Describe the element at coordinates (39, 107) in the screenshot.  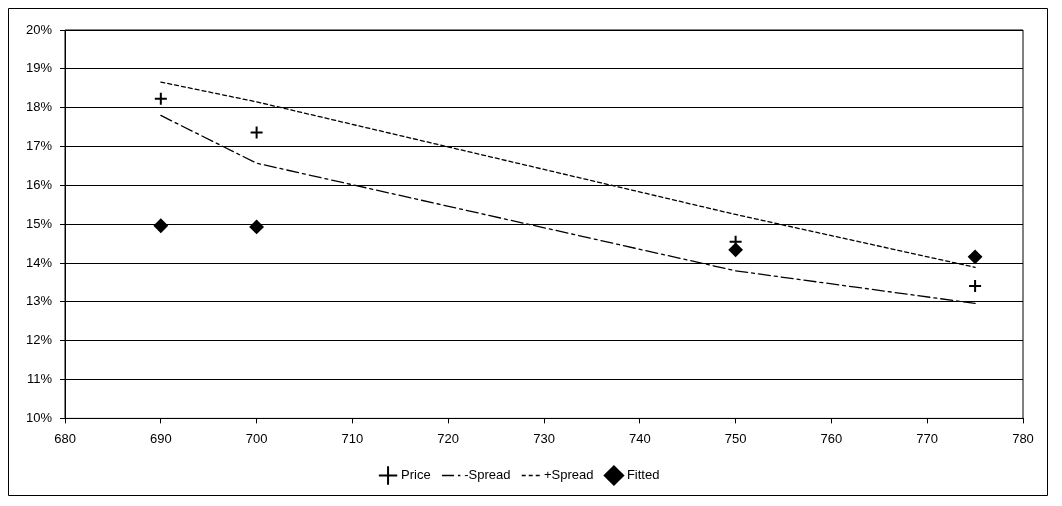
I see `y-tick-label: 18%` at that location.